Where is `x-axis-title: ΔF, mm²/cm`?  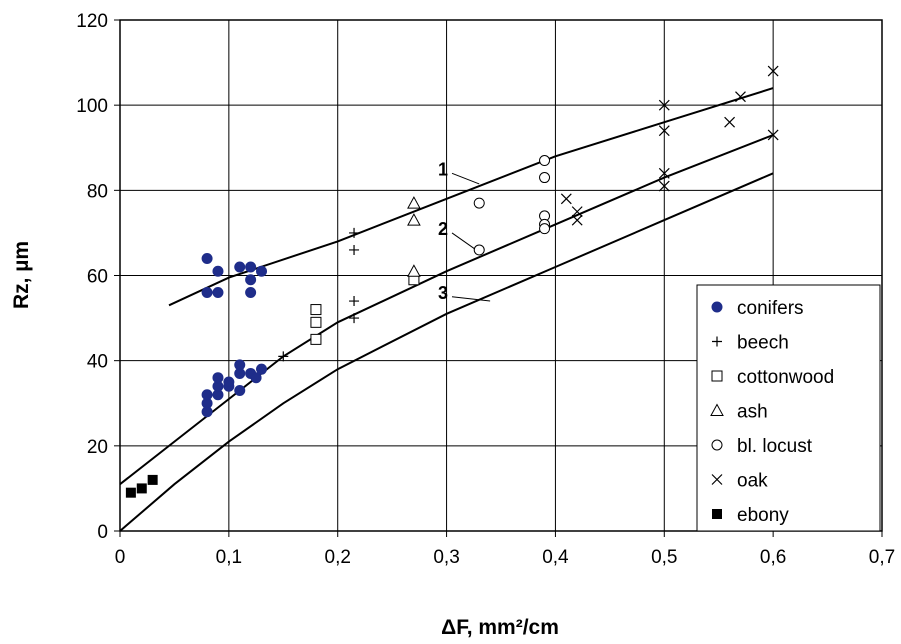 x-axis-title: ΔF, mm²/cm is located at coordinates (500, 627).